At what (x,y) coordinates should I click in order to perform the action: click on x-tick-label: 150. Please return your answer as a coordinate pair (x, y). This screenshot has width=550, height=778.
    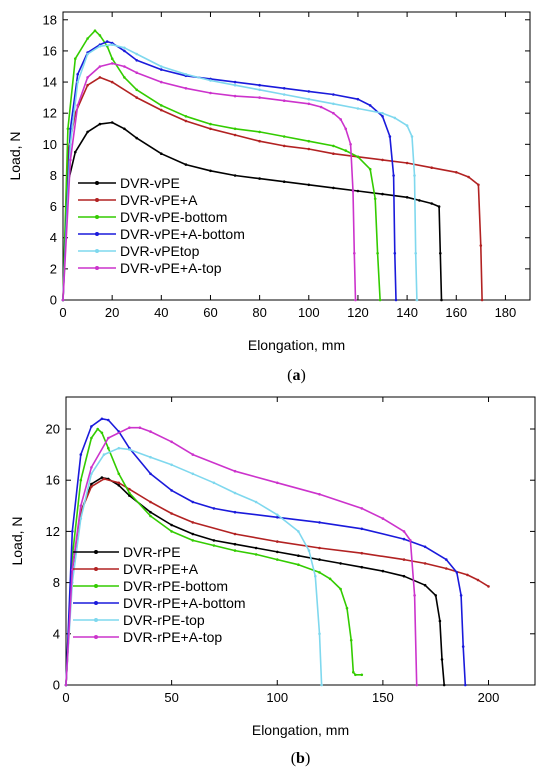
    Looking at the image, I should click on (383, 697).